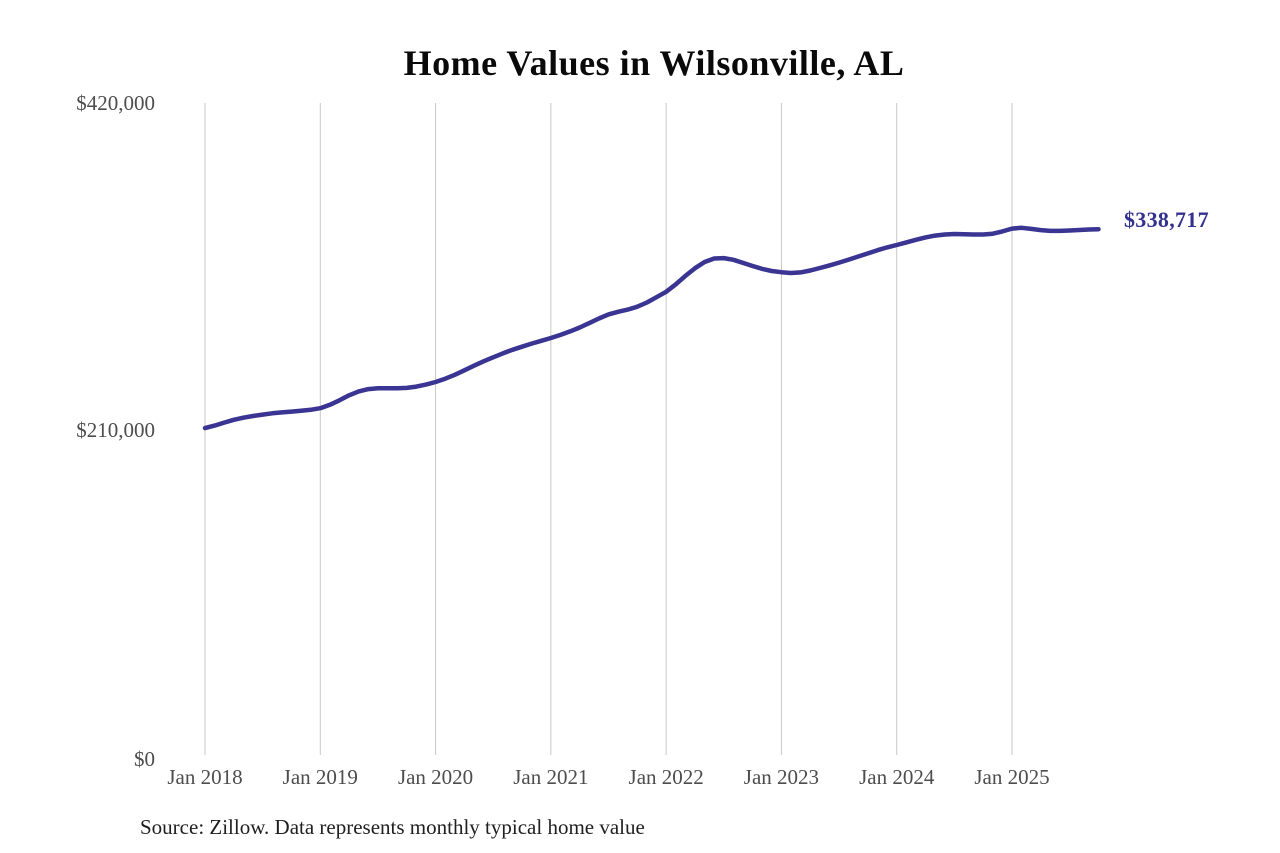 This screenshot has height=853, width=1280. What do you see at coordinates (205, 777) in the screenshot?
I see `x-tick-label: Jan 2018` at bounding box center [205, 777].